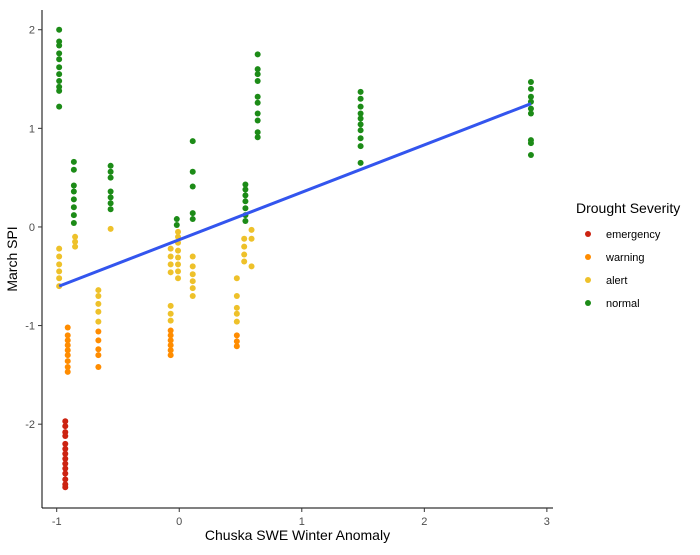 This screenshot has width=700, height=555. I want to click on y-tick-label: 1, so click(32, 129).